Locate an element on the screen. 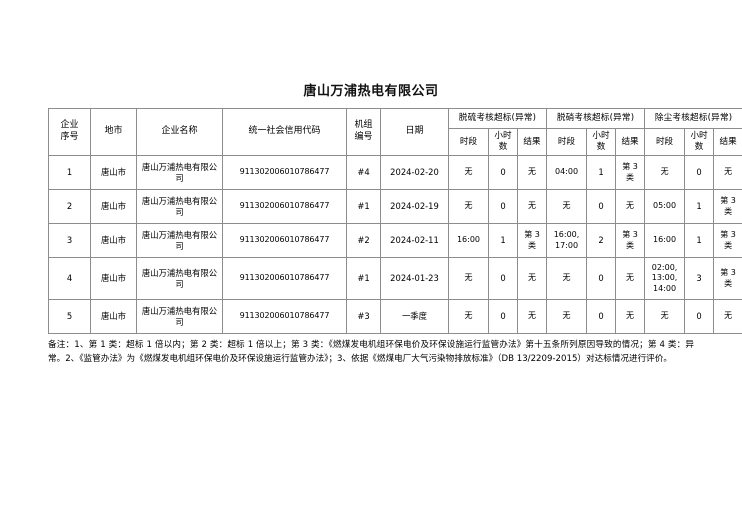  col-header-desulf-hours: 小时 数 is located at coordinates (503, 142).